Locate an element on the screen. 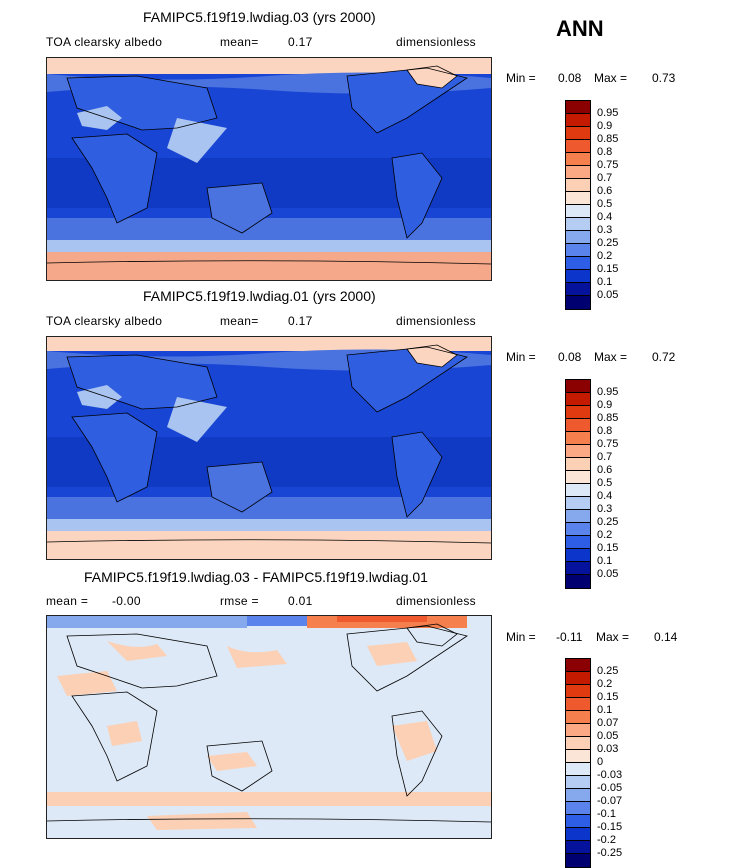  rmse-value: 0.01 is located at coordinates (300, 601).